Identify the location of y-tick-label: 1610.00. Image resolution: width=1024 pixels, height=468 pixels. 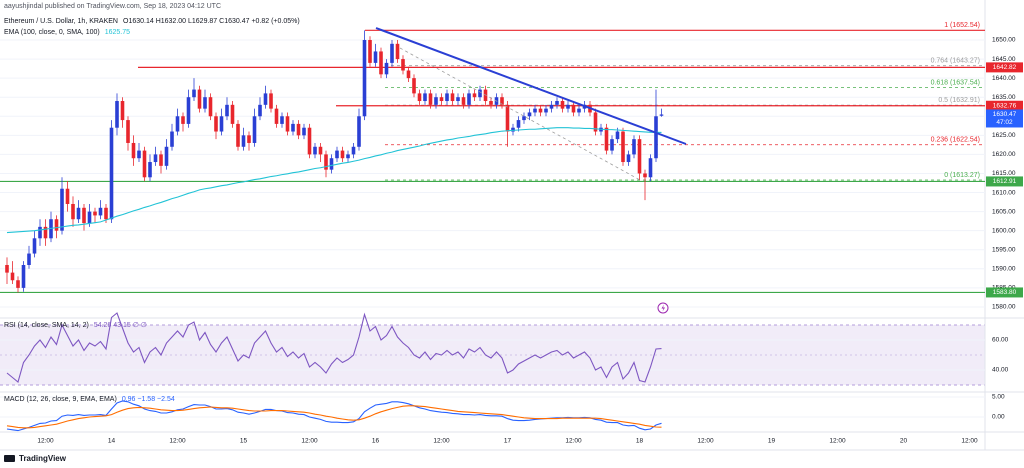
(1004, 192).